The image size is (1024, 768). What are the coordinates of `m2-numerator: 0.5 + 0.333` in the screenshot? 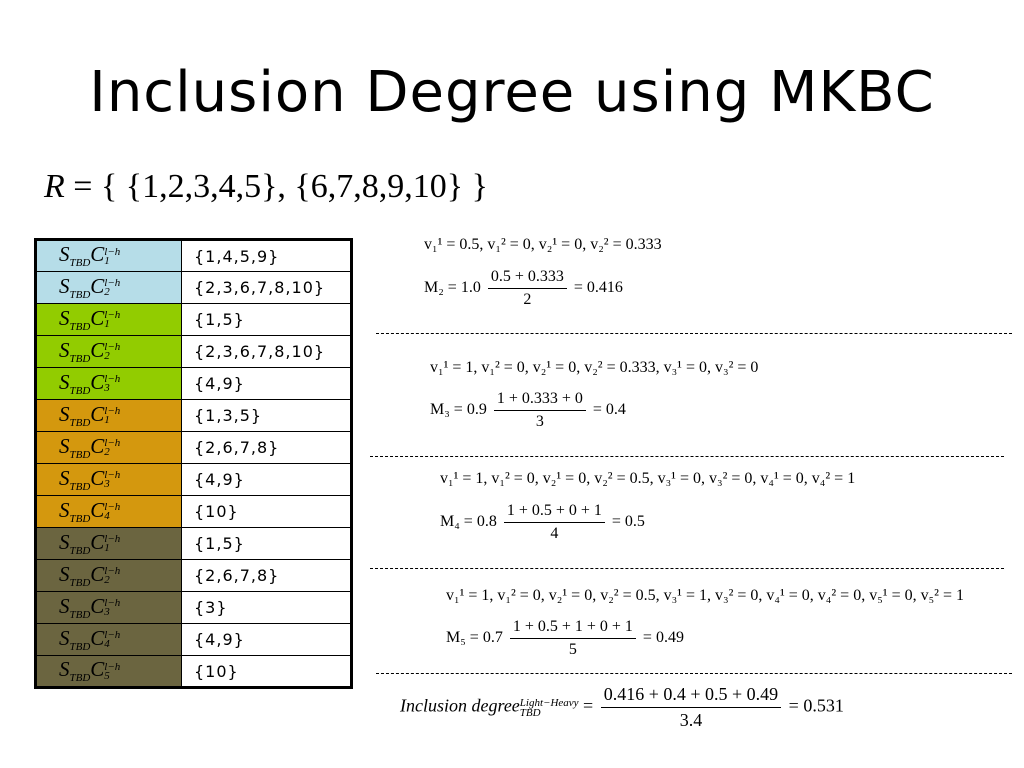 It's located at (527, 278).